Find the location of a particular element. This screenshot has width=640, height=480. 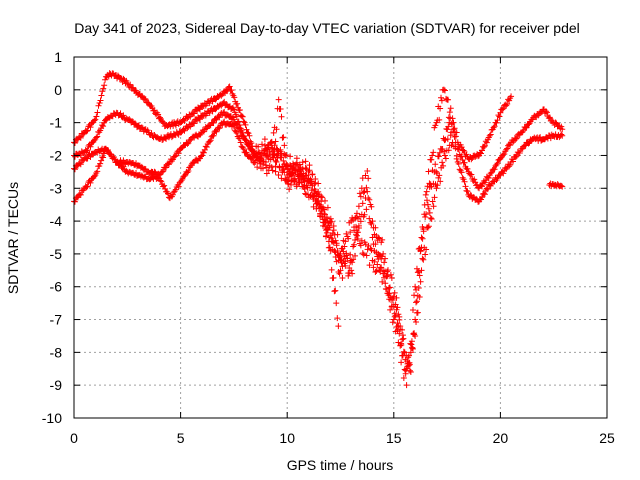

x-tick-label: 5 is located at coordinates (181, 438).